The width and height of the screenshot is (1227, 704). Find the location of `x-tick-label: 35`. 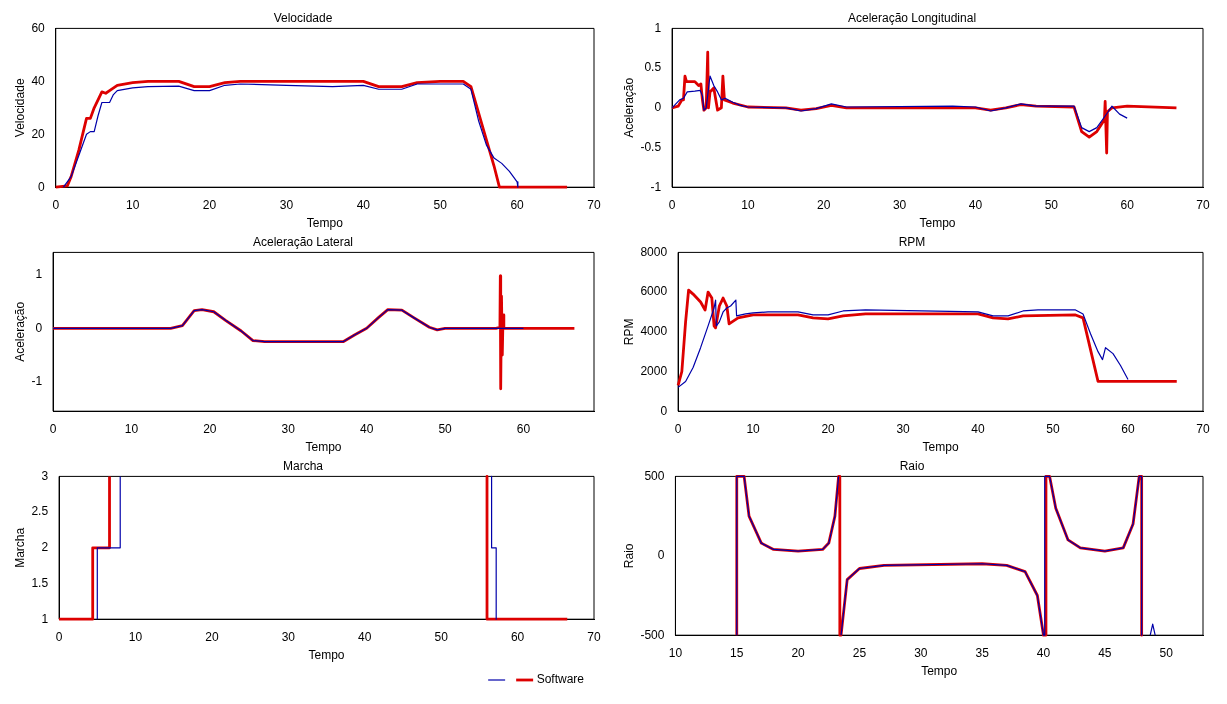

x-tick-label: 35 is located at coordinates (982, 652).